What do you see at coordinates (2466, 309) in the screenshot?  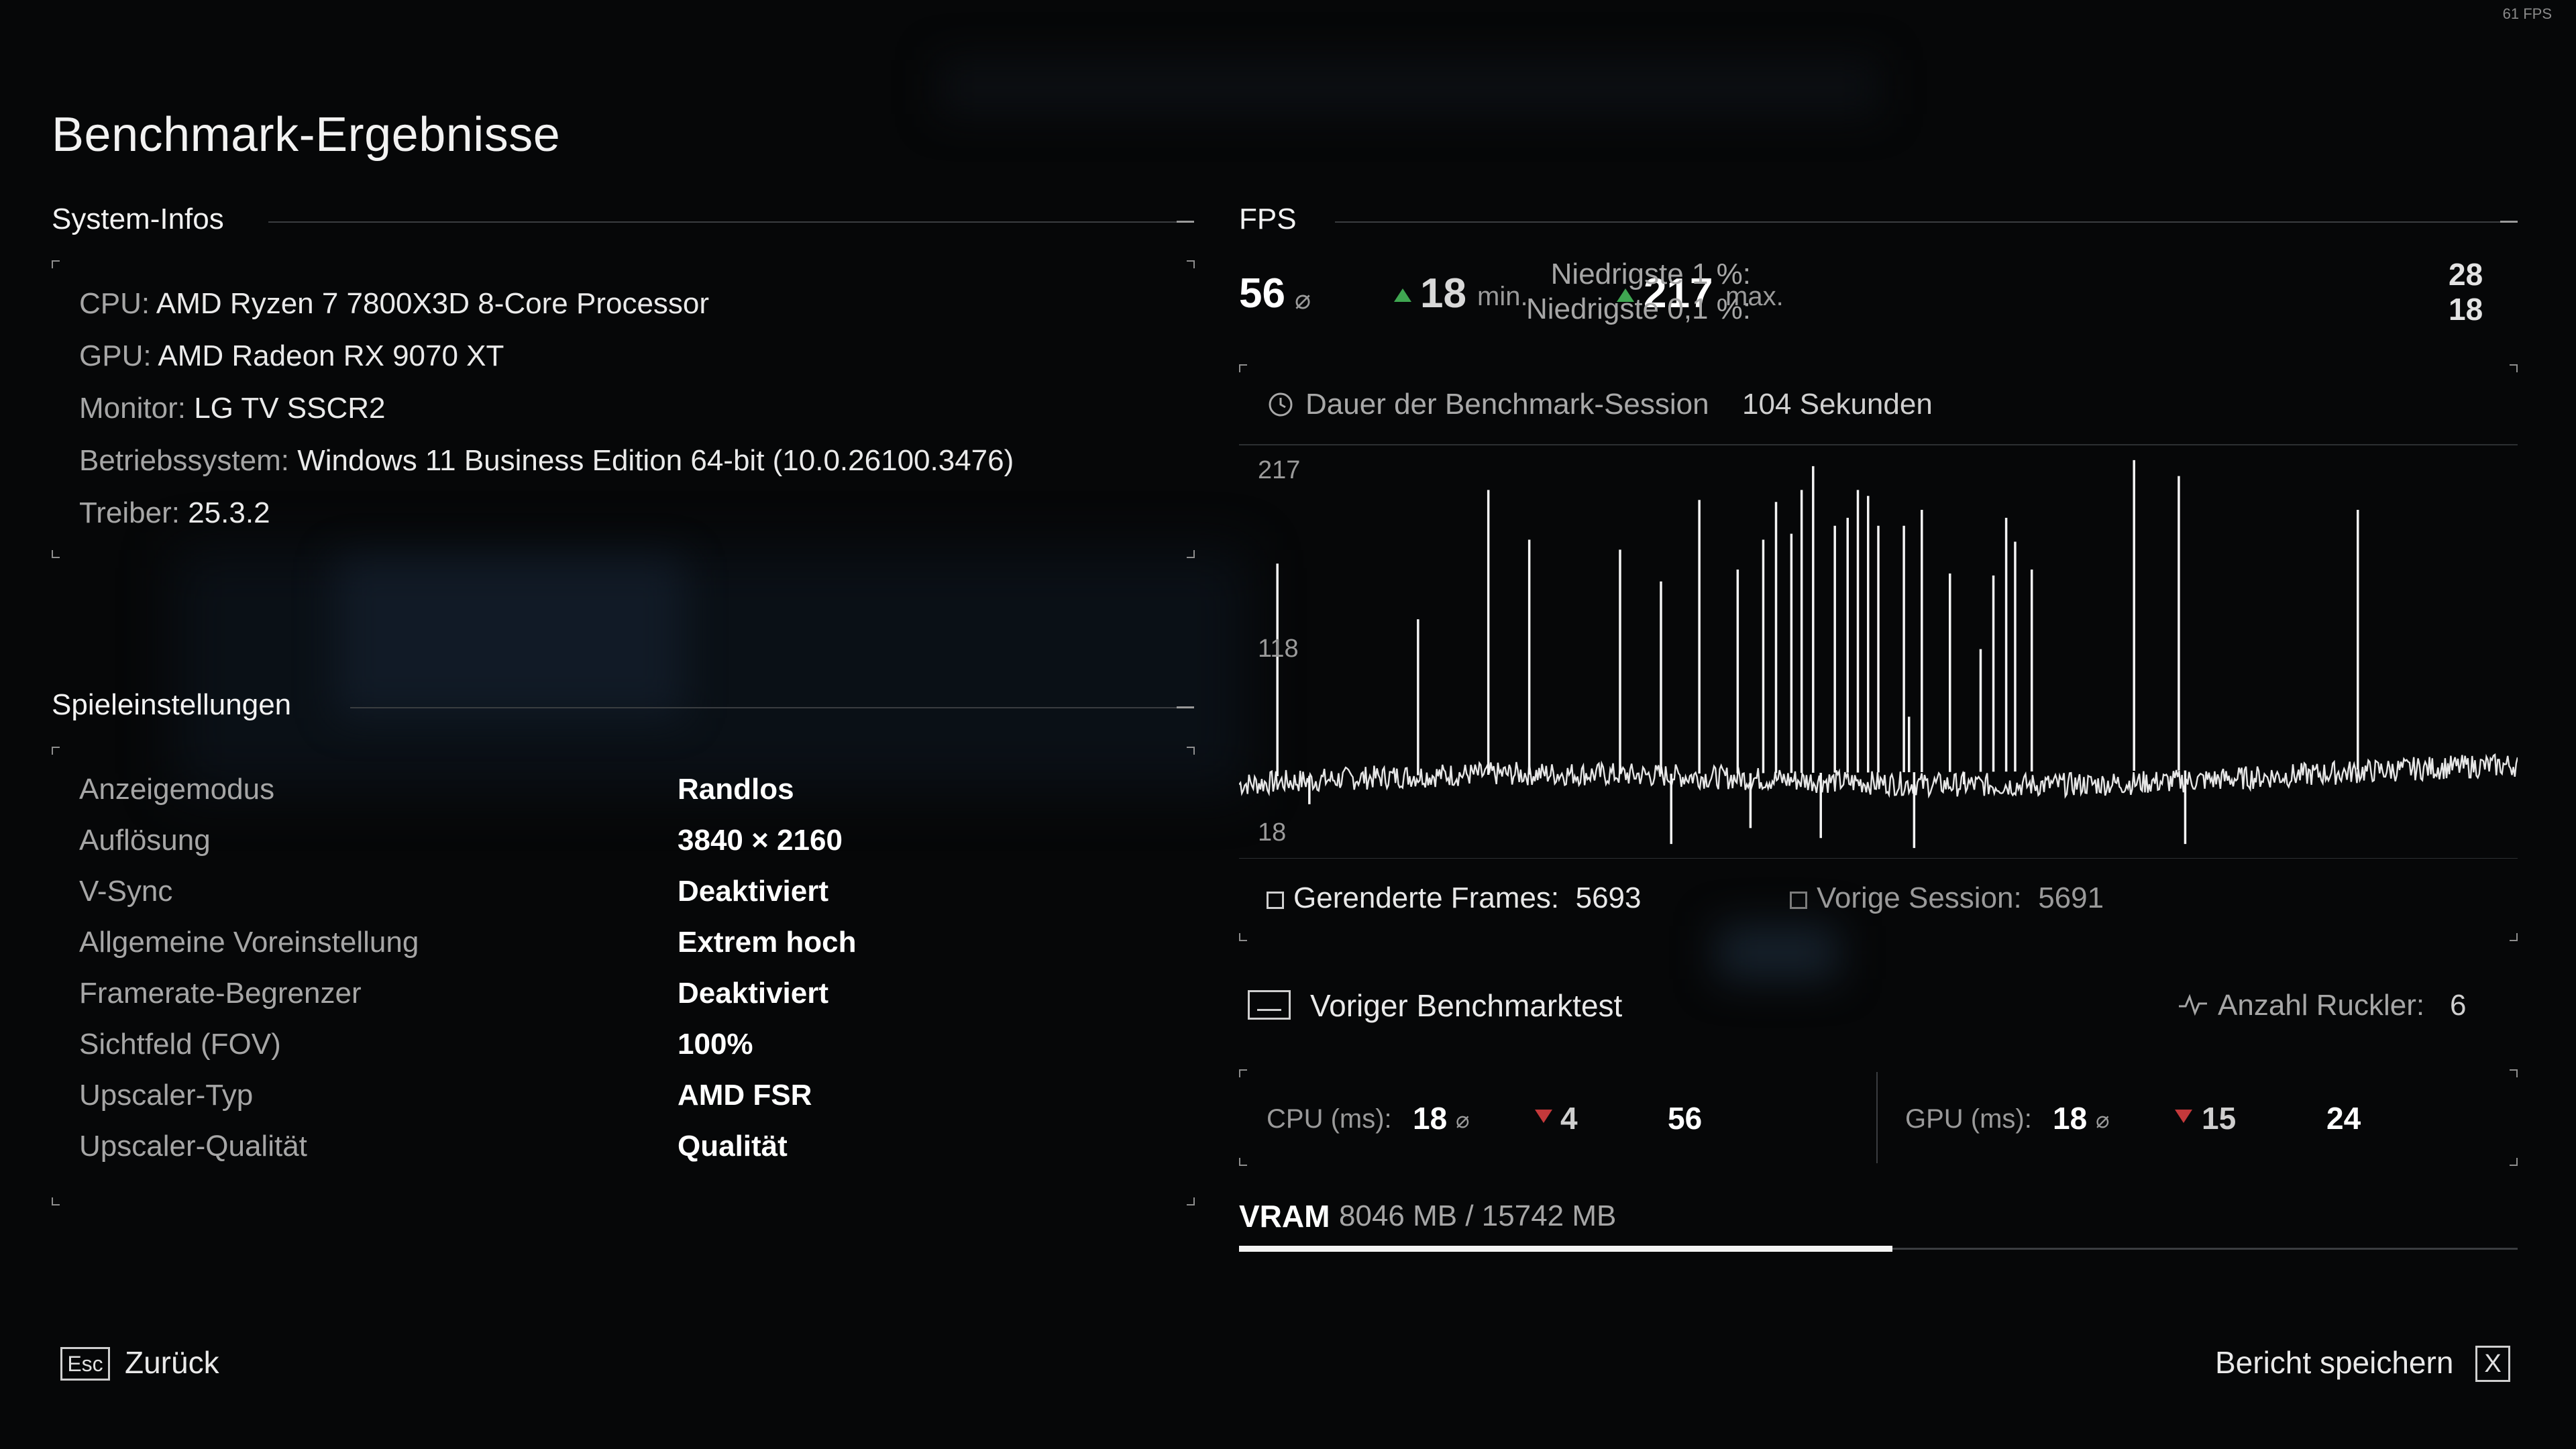 I see `low01-value: 18` at bounding box center [2466, 309].